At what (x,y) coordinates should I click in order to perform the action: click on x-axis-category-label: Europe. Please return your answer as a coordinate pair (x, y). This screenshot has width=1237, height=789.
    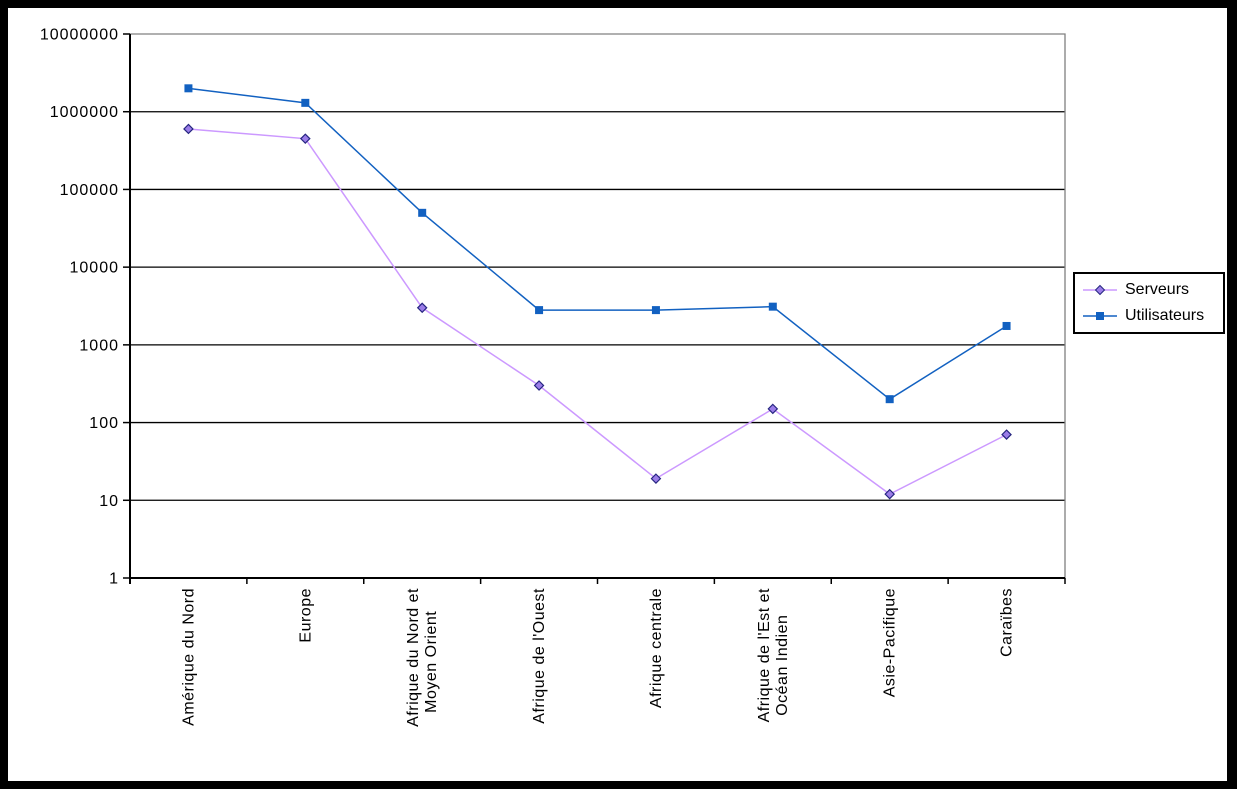
    Looking at the image, I should click on (305, 615).